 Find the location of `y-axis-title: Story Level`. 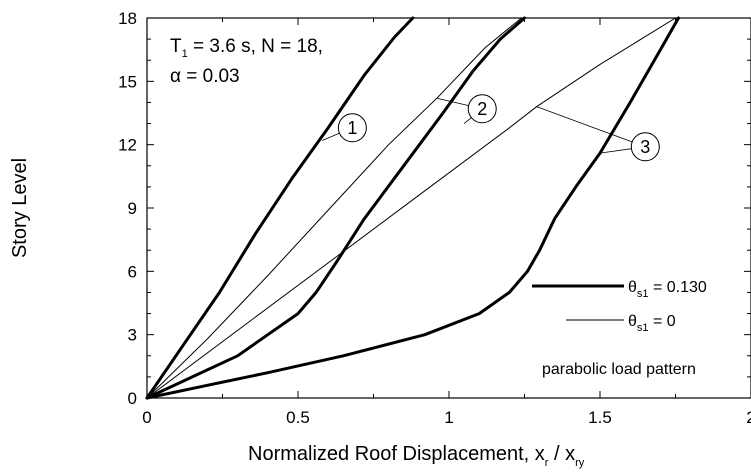

y-axis-title: Story Level is located at coordinates (20, 208).